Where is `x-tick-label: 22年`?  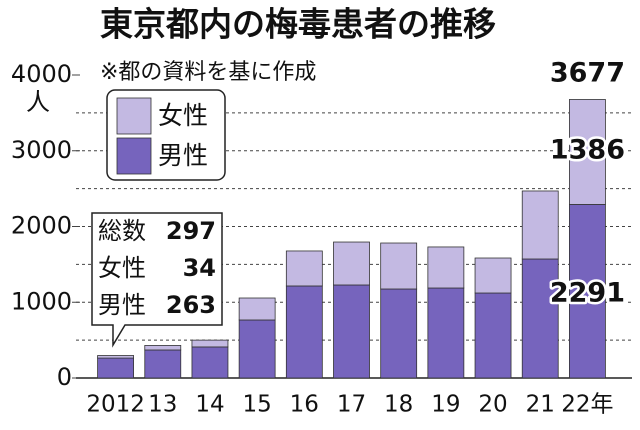 x-tick-label: 22年 is located at coordinates (587, 405).